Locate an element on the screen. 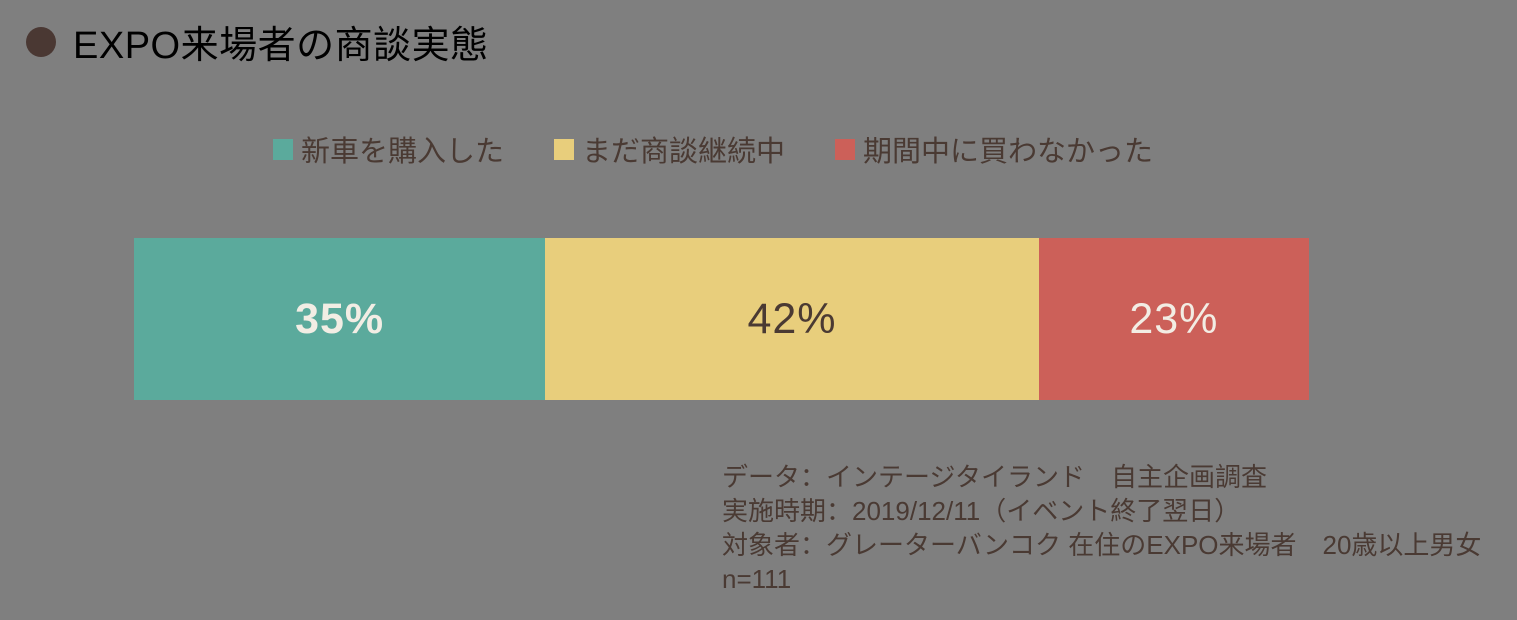 Image resolution: width=1517 pixels, height=620 pixels. page-title-row: EXPO来場者の商談実態 is located at coordinates (257, 41).